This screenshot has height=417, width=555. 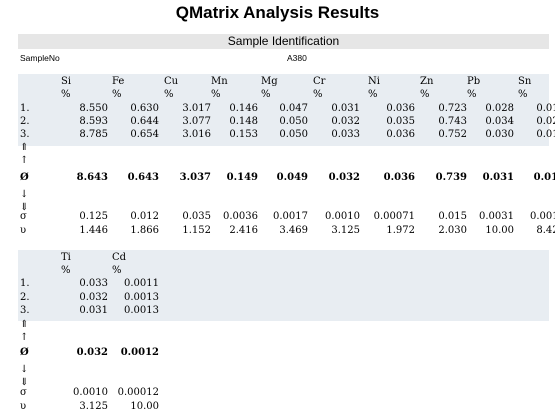 What do you see at coordinates (93, 121) in the screenshot?
I see `value-cell: 8.593` at bounding box center [93, 121].